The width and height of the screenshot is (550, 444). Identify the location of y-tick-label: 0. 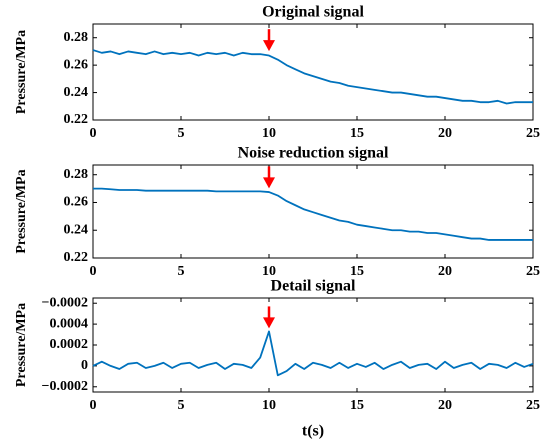
(84, 365).